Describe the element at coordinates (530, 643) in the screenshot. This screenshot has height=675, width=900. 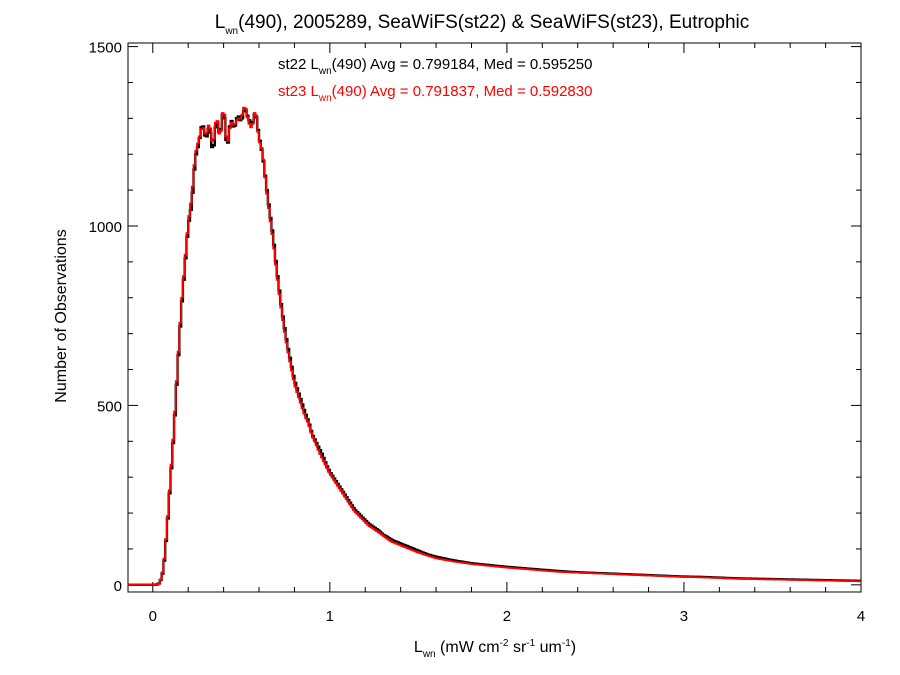
I see `x-axis-label-sup2: -1` at that location.